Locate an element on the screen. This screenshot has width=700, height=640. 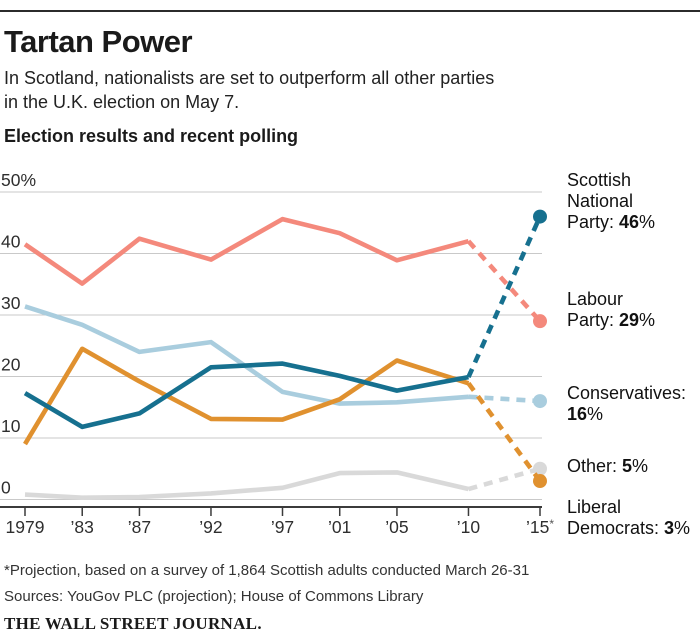
x-tick-label: ’87 is located at coordinates (139, 527).